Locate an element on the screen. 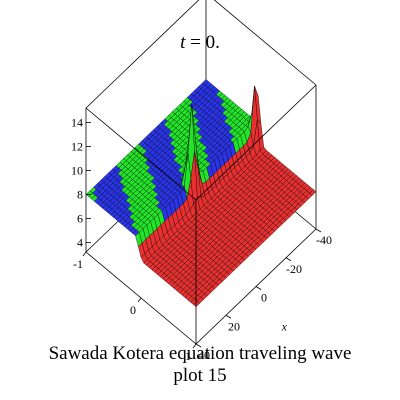 The width and height of the screenshot is (400, 400). plot-title-var: t is located at coordinates (183, 42).